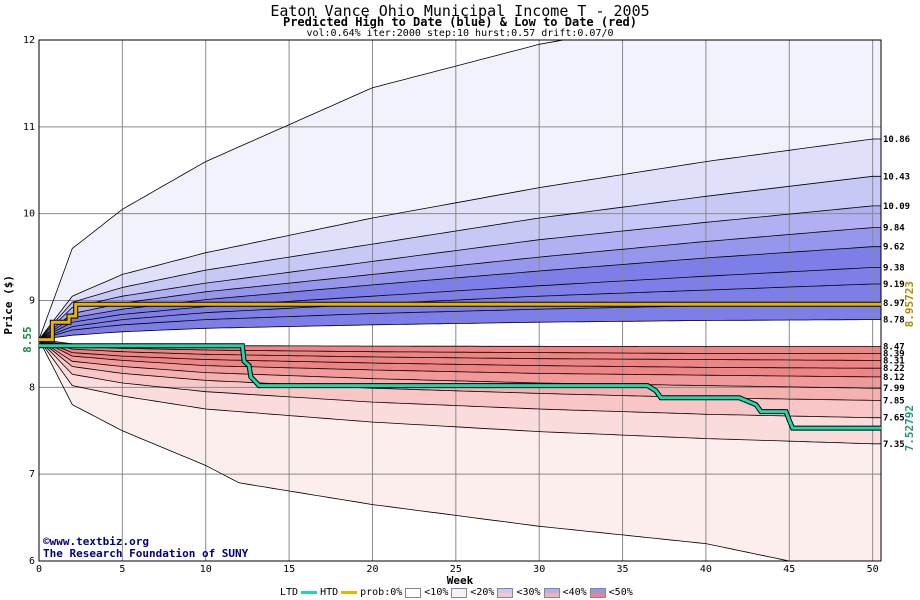 Image resolution: width=920 pixels, height=600 pixels. I want to click on y-tick-label: 7, so click(32, 474).